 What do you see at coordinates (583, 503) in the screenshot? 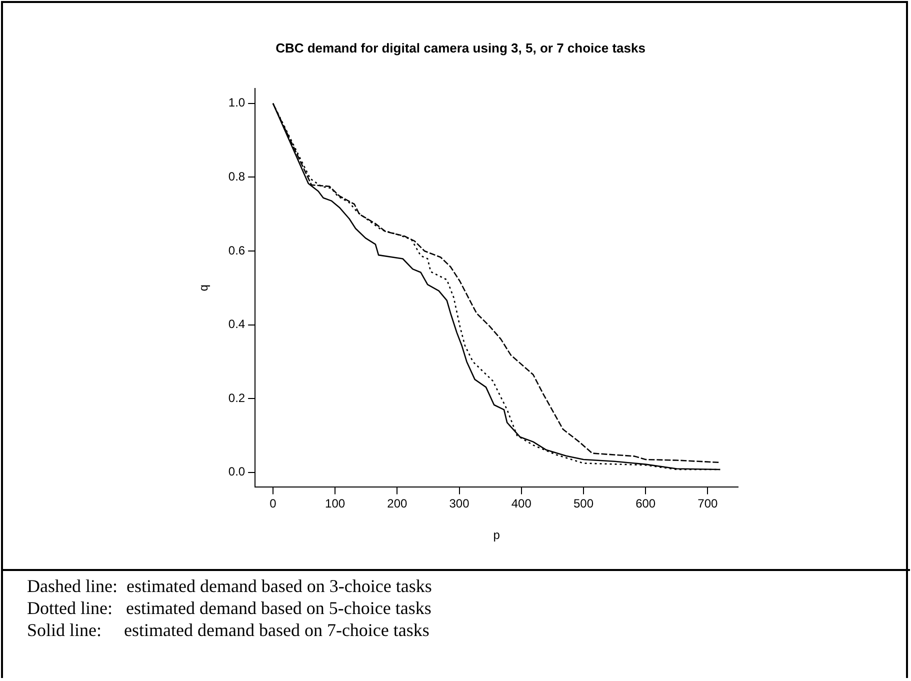
I see `x-tick-label: 500` at bounding box center [583, 503].